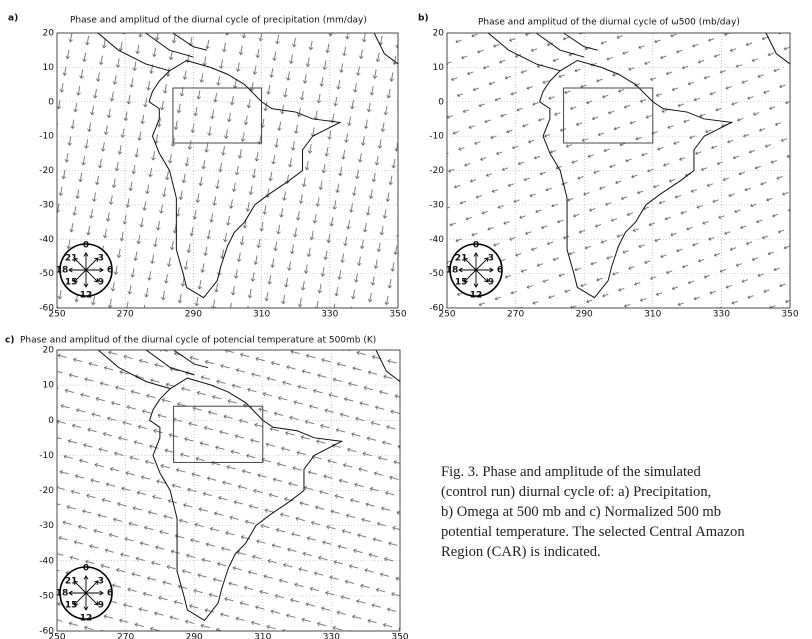  Describe the element at coordinates (423, 19) in the screenshot. I see `panel-label: b)` at that location.